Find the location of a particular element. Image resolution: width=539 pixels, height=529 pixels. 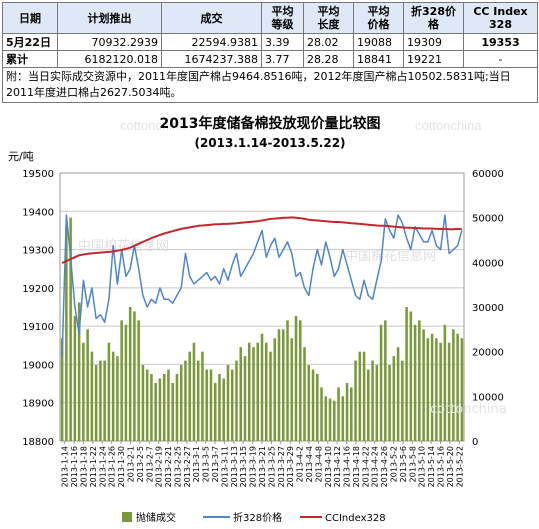

x-tick-label: 2013-4-18 is located at coordinates (356, 466).